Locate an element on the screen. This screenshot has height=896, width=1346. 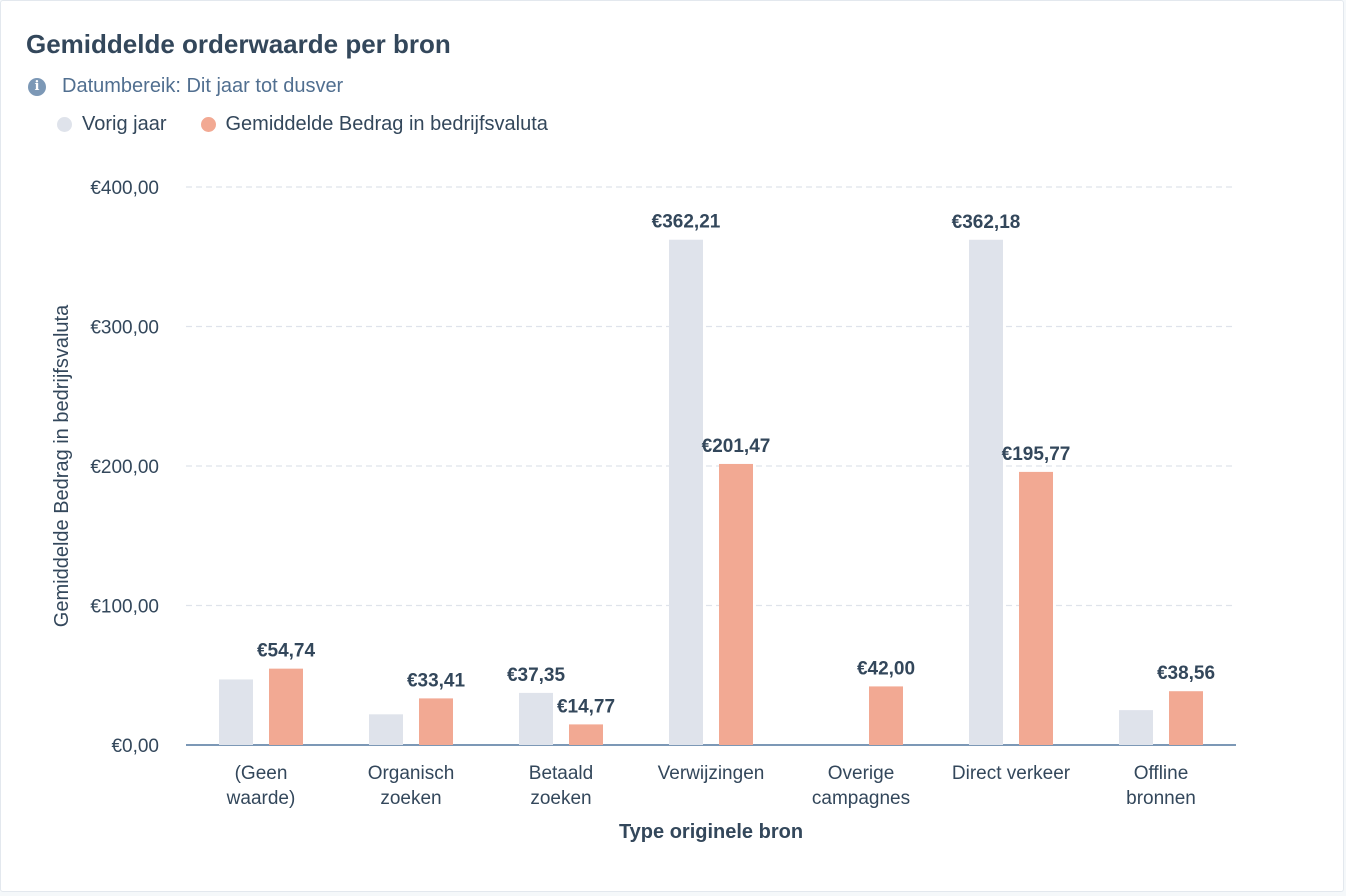
y-axis-ticks: €0,00 €100,00 €200,00 €300,00 €400,00 is located at coordinates (124, 467).